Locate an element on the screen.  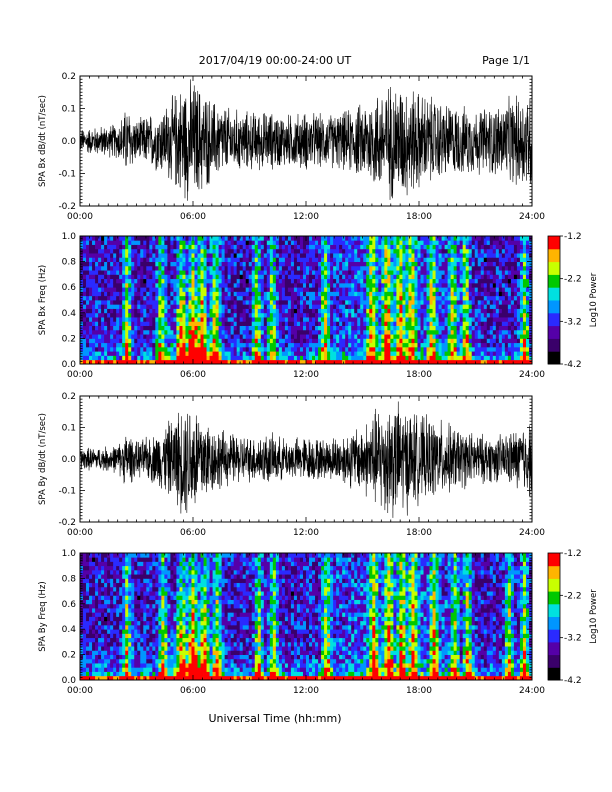
y-axis-label: SPA Bx Freq (Hz) is located at coordinates (43, 300).